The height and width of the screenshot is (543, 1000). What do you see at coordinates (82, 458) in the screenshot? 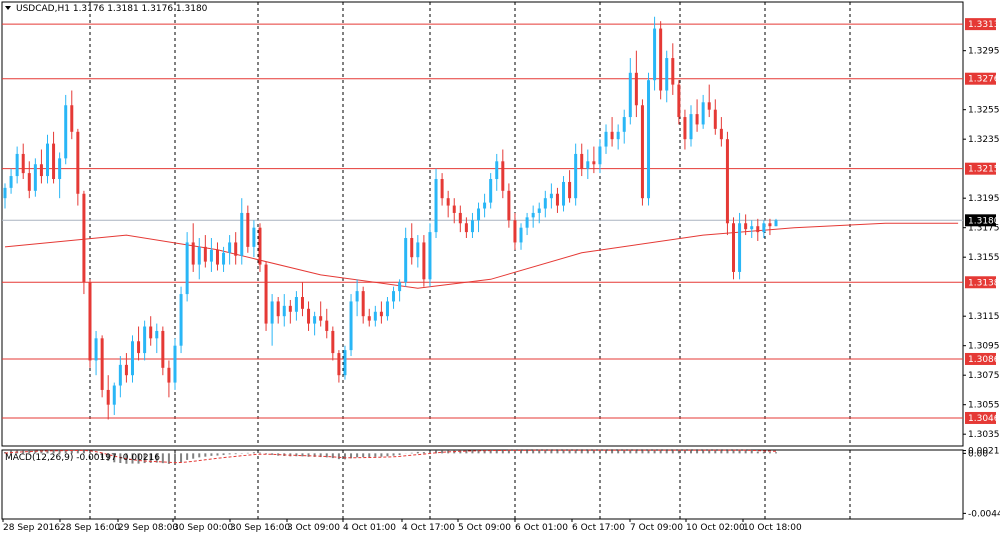
I see `macd-header: MACD(12,26,9) -0.00197 -0.00216` at bounding box center [82, 458].